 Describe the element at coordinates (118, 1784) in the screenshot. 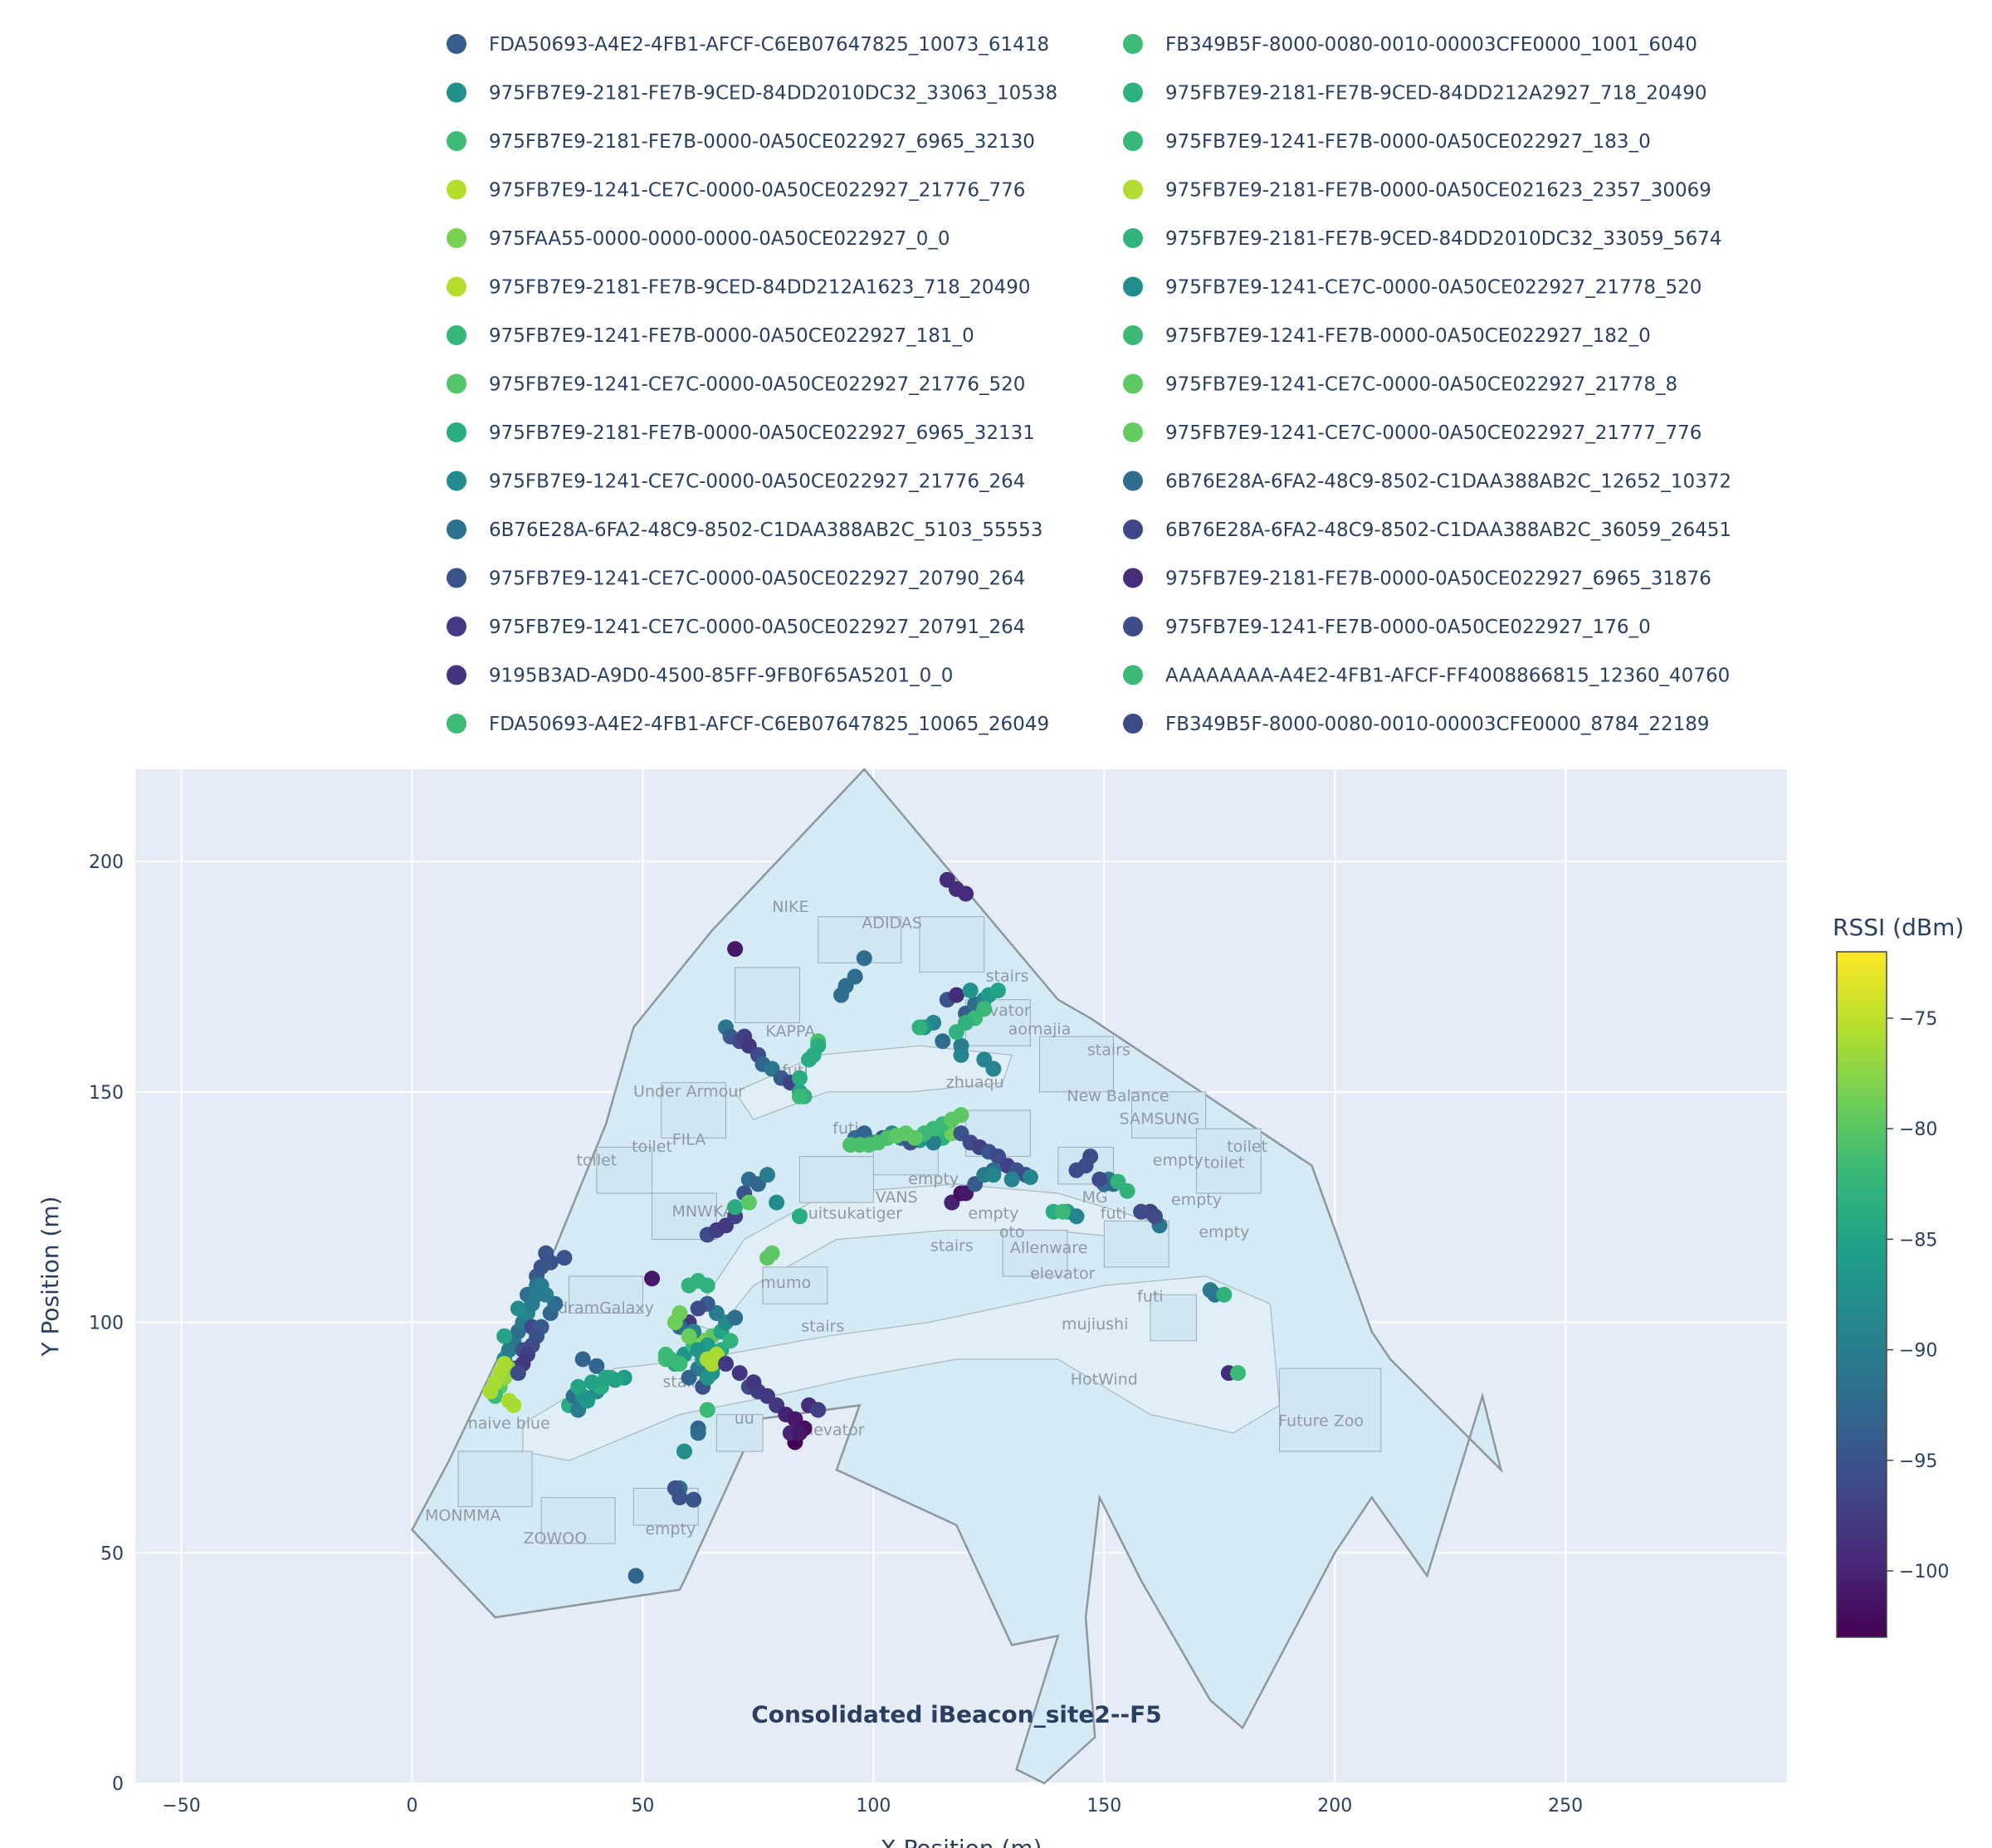

I see `y-tick-label: 0` at that location.